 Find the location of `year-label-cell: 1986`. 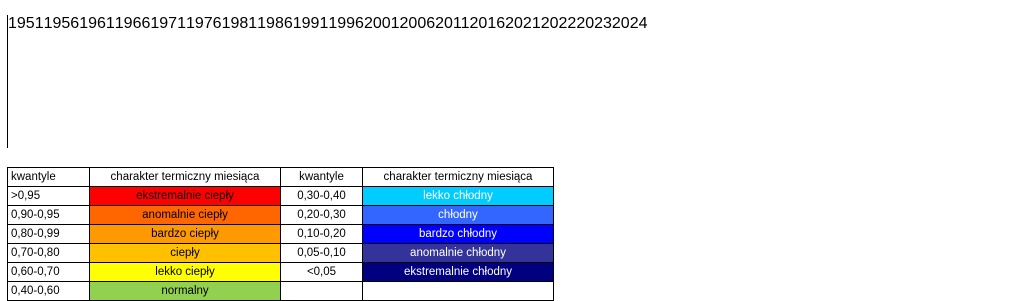

year-label-cell: 1986 is located at coordinates (275, 24).